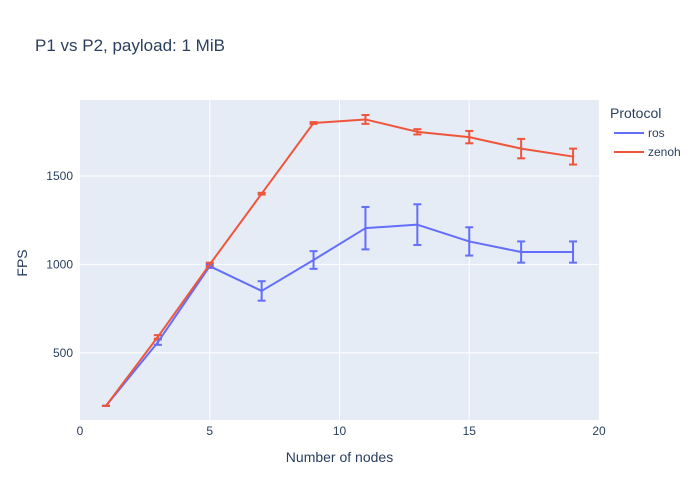 This screenshot has height=500, width=700. I want to click on x-tick-label: 15, so click(470, 431).